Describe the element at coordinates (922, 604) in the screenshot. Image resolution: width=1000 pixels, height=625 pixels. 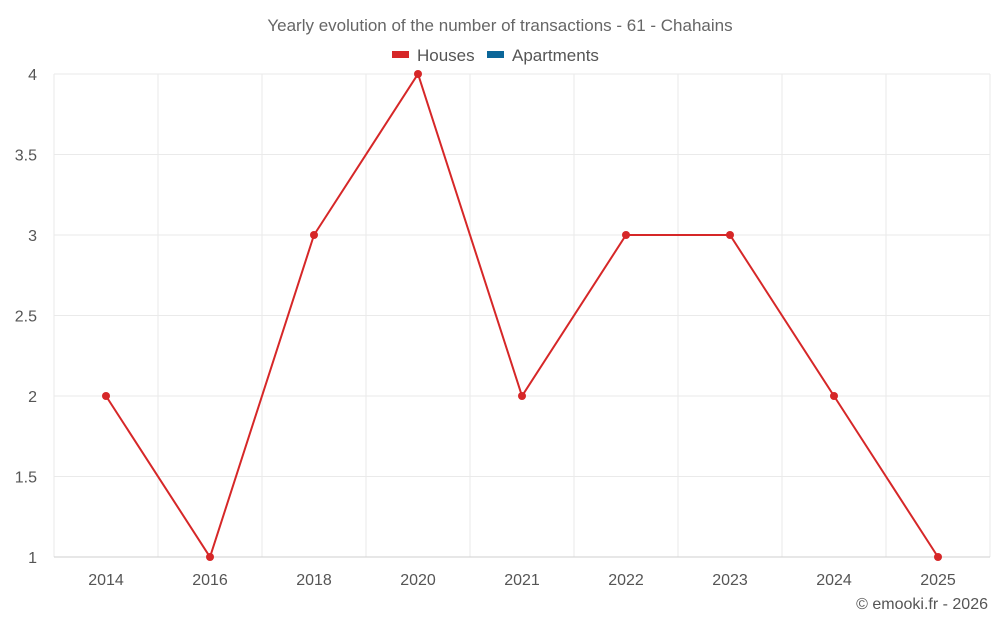
I see `credit-text: © emooki.fr - 2026` at that location.